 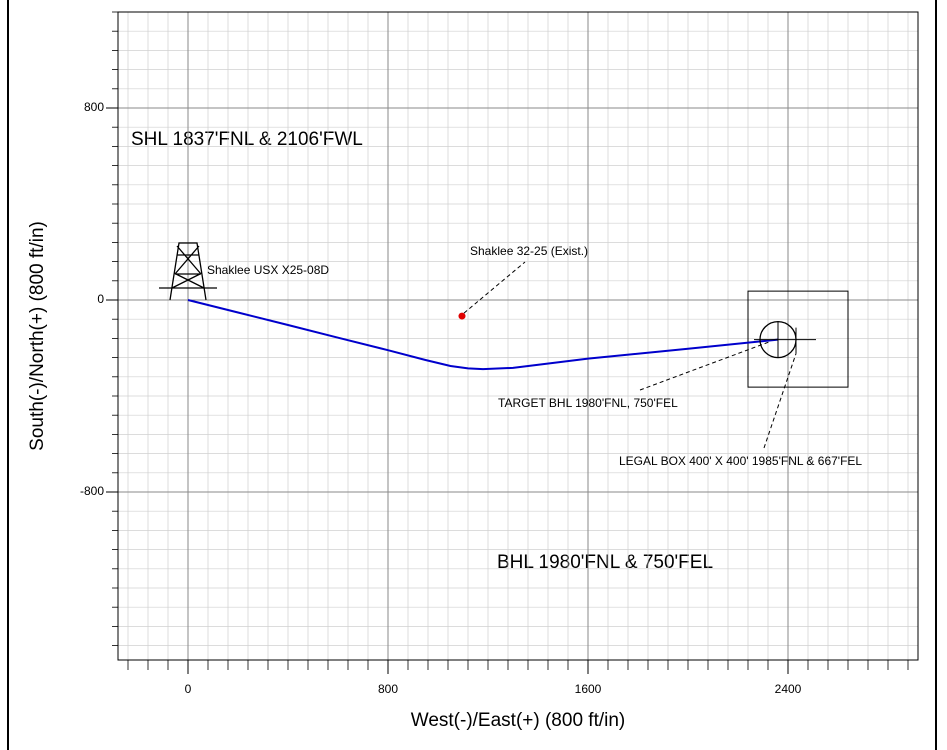 What do you see at coordinates (788, 689) in the screenshot?
I see `x-tick-label: 2400` at bounding box center [788, 689].